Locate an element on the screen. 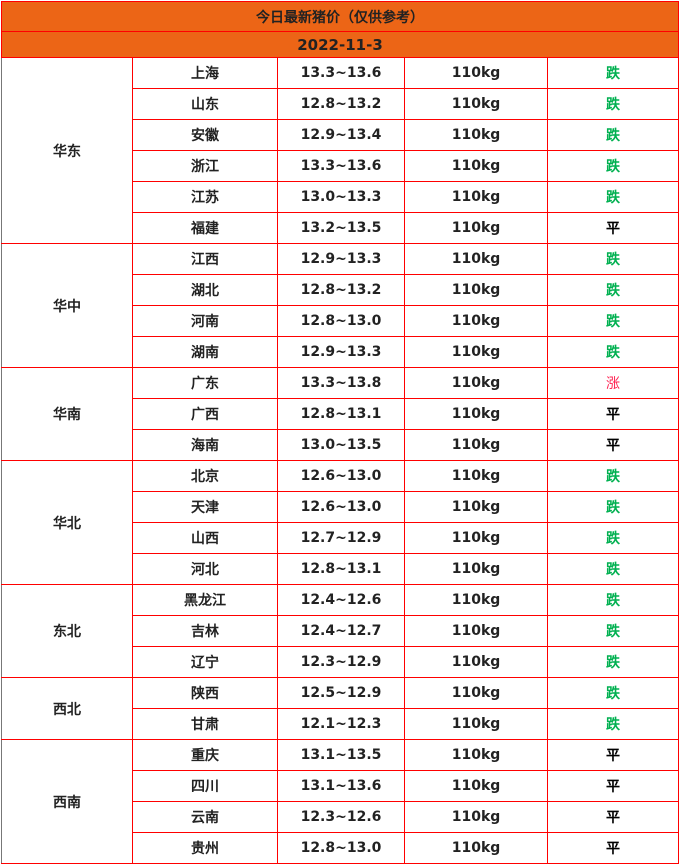 This screenshot has height=866, width=679. province-cell: 福建 is located at coordinates (205, 228).